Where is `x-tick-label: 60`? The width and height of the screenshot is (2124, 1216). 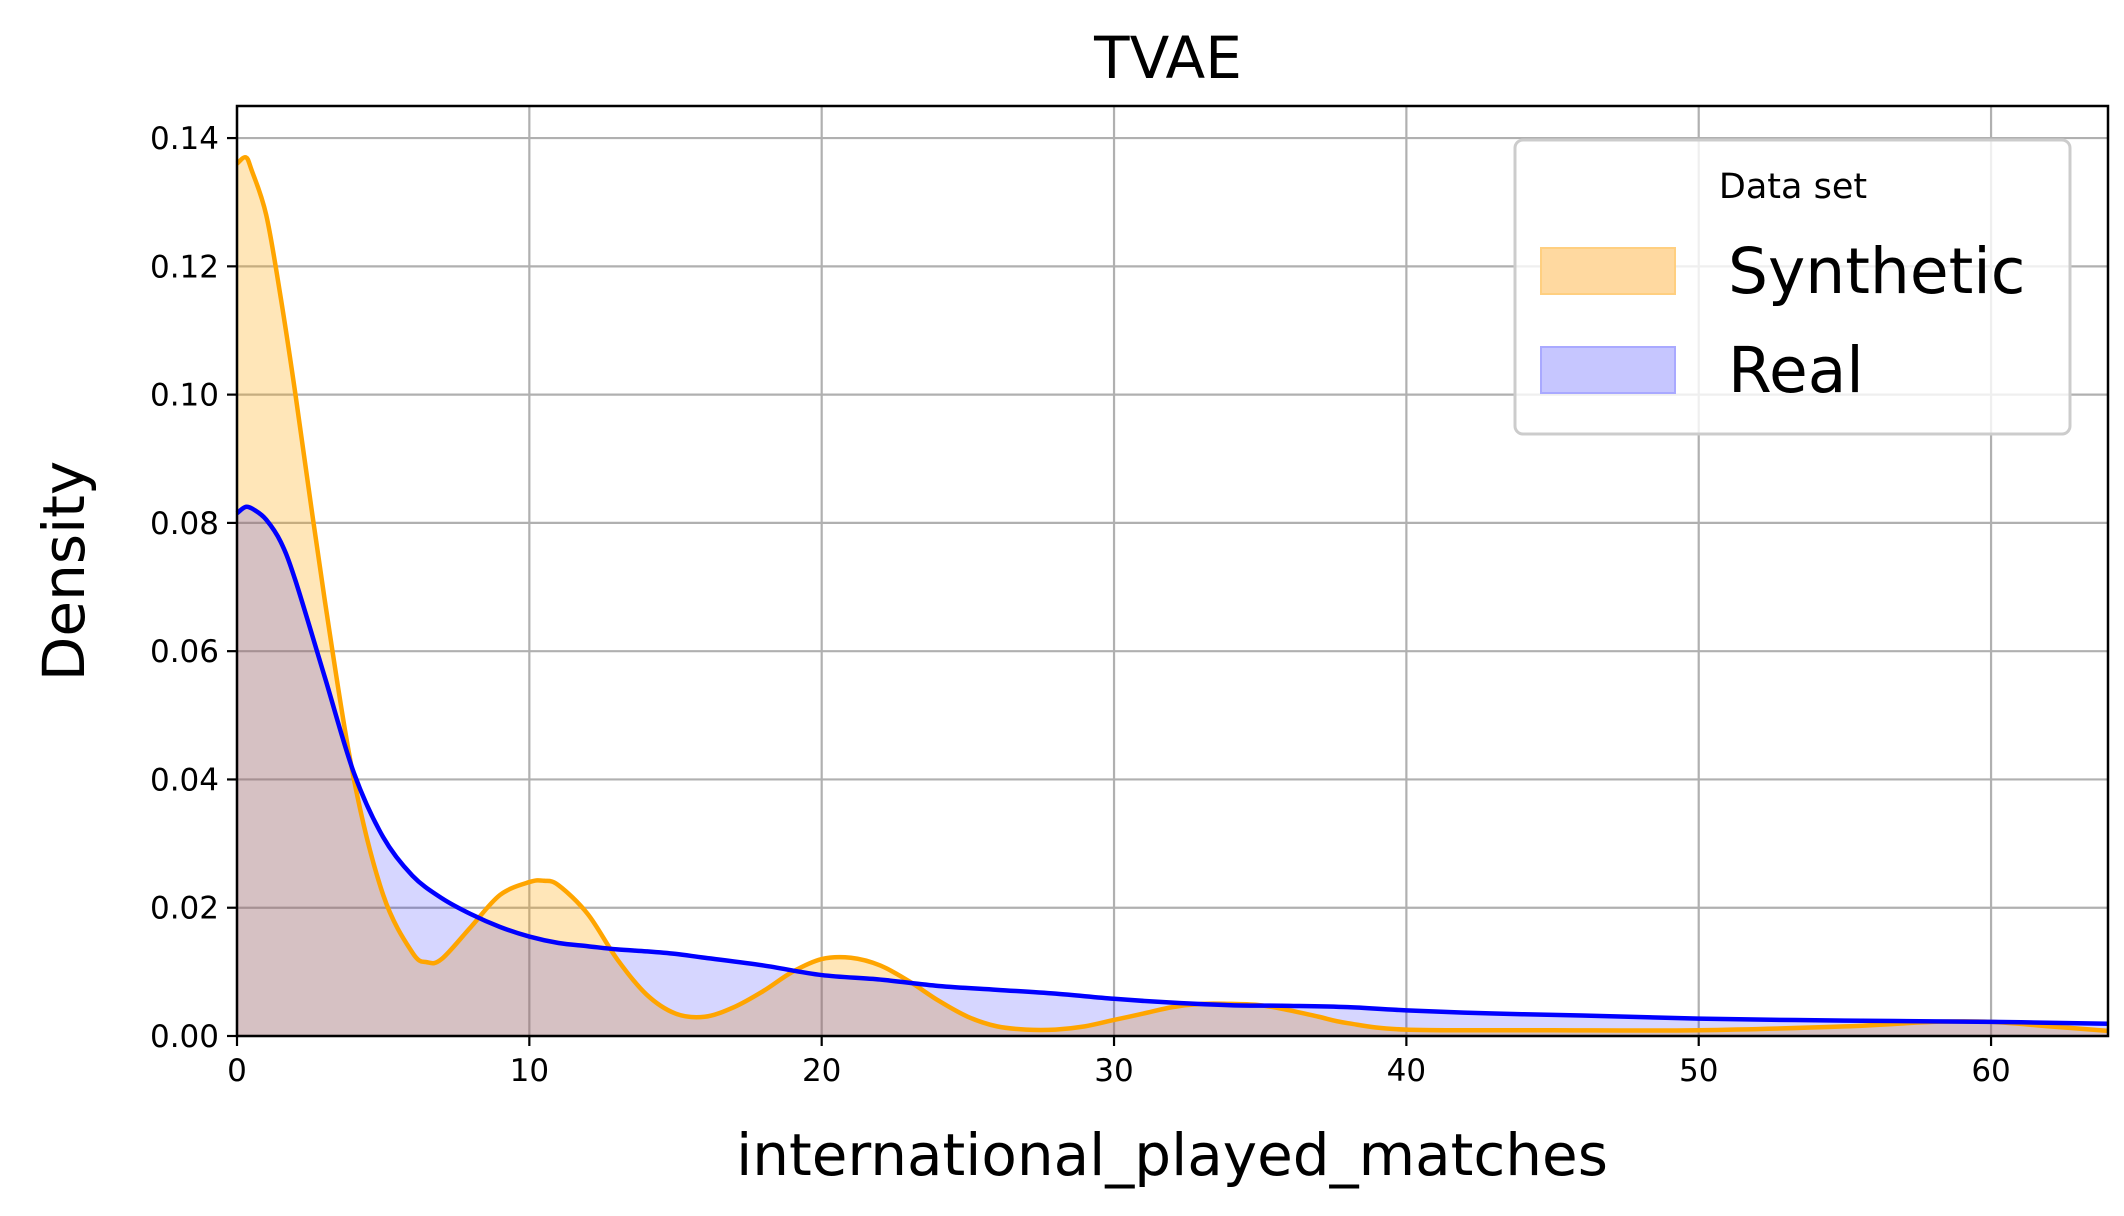 x-tick-label: 60 is located at coordinates (1990, 1071).